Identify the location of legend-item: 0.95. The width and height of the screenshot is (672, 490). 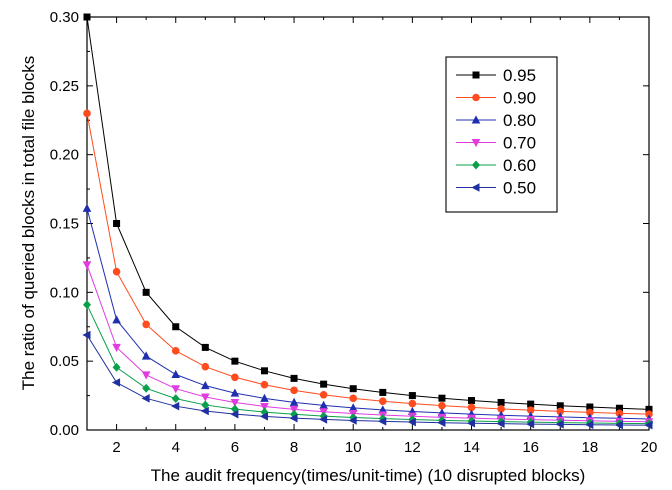
(496, 75).